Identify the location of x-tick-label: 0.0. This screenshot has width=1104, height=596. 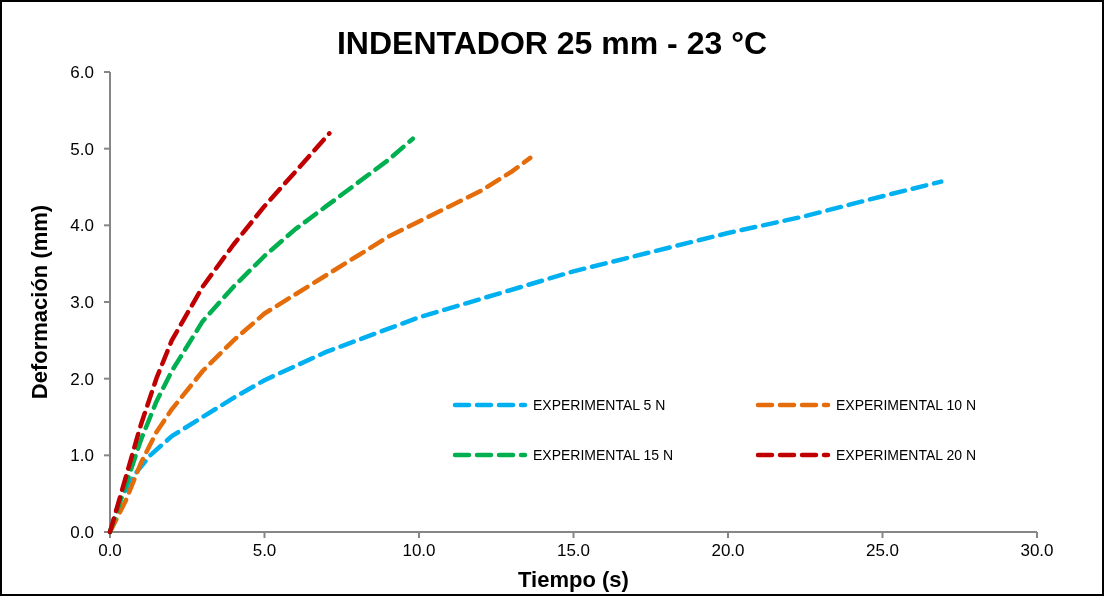
(110, 550).